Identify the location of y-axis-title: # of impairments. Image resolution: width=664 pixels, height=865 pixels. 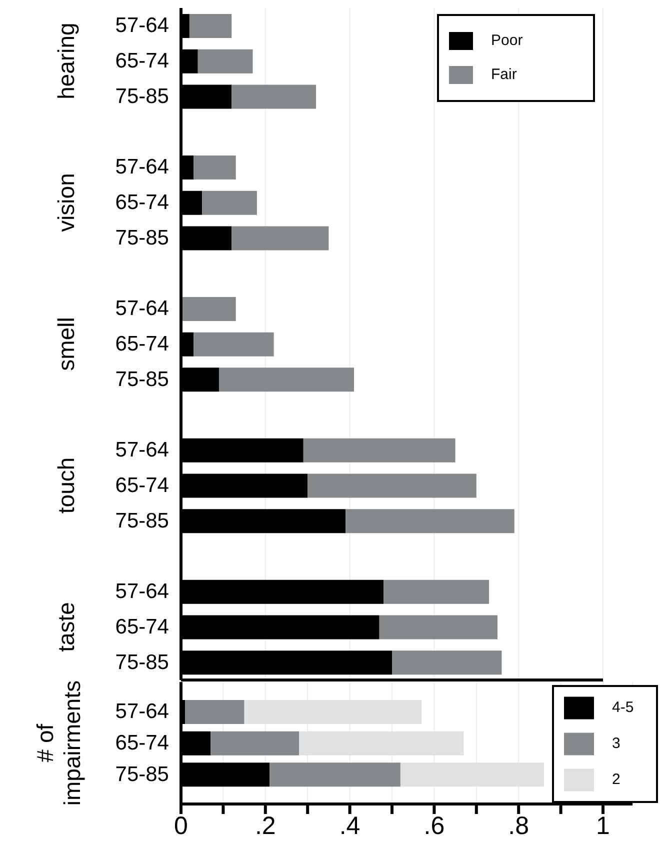
(59, 743).